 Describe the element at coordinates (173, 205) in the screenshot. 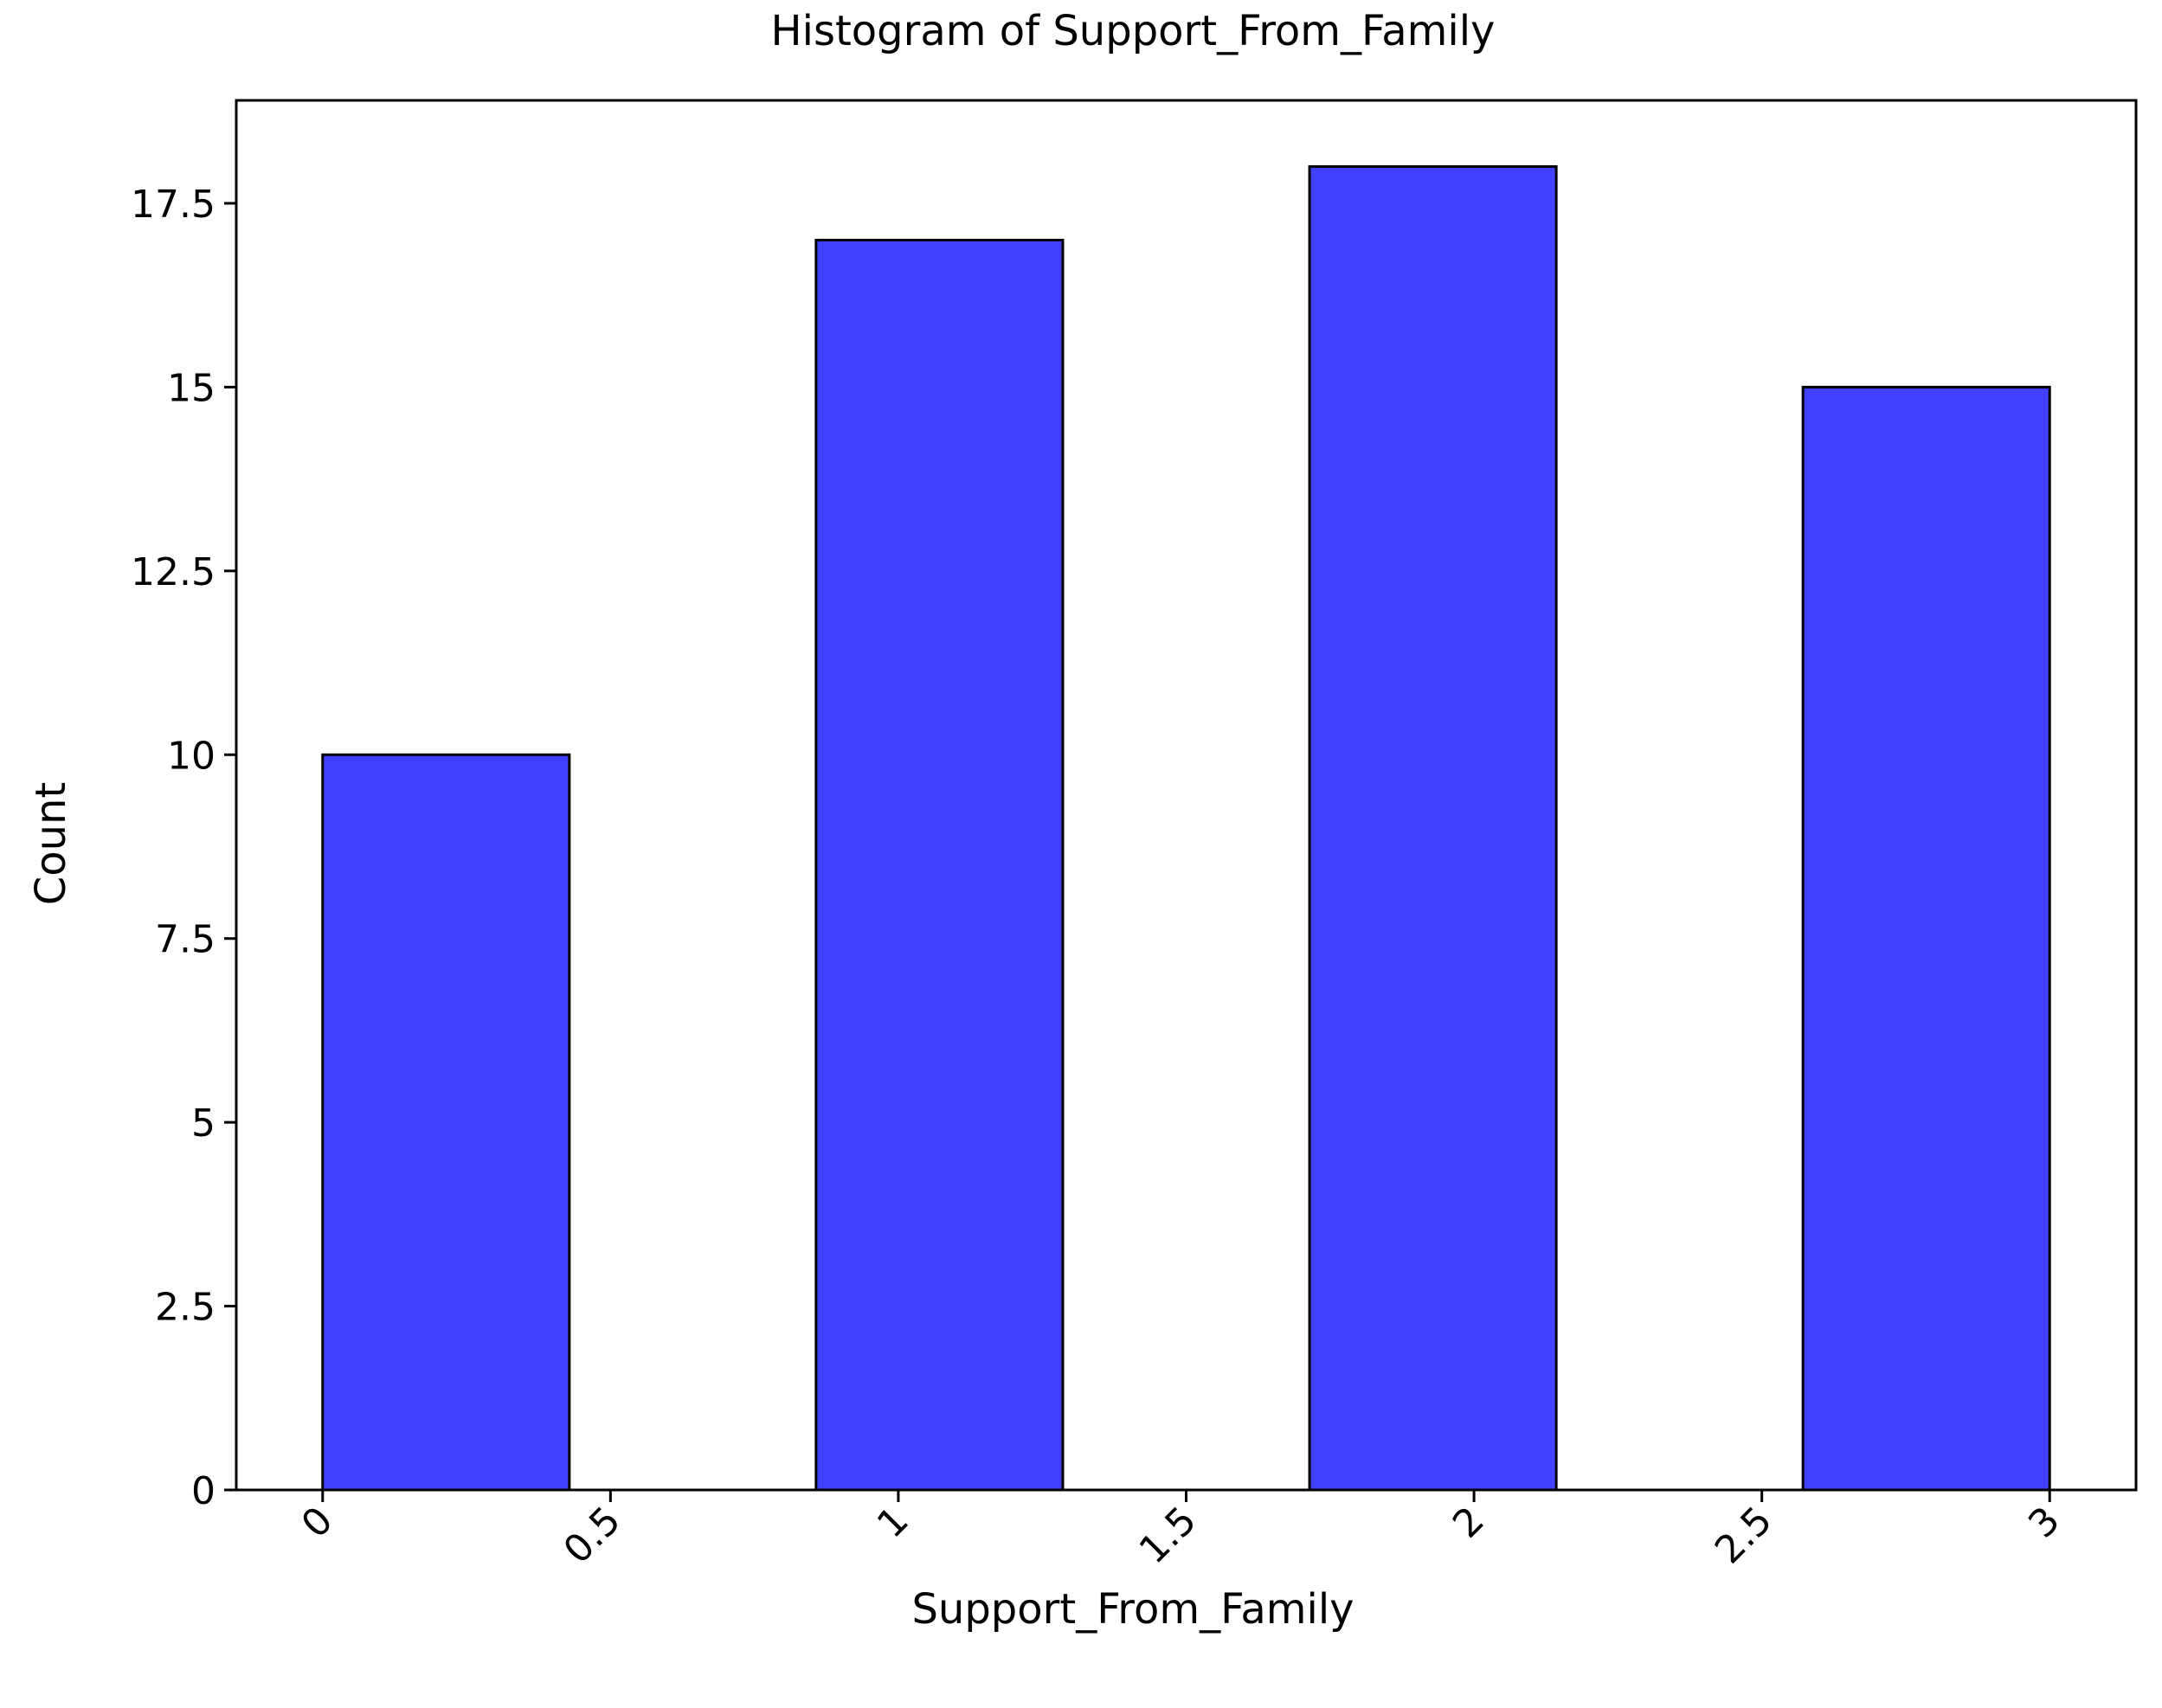

I see `y-tick-label: 17.5` at that location.